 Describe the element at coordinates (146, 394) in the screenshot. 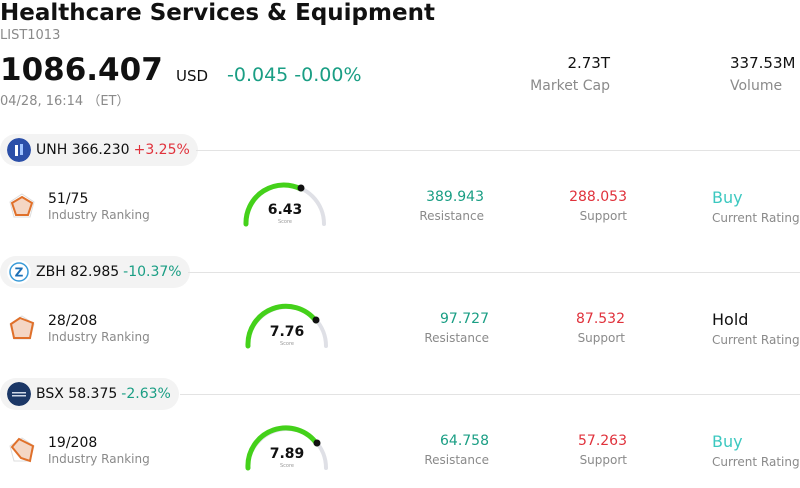

I see `stock-change: -2.63%` at that location.